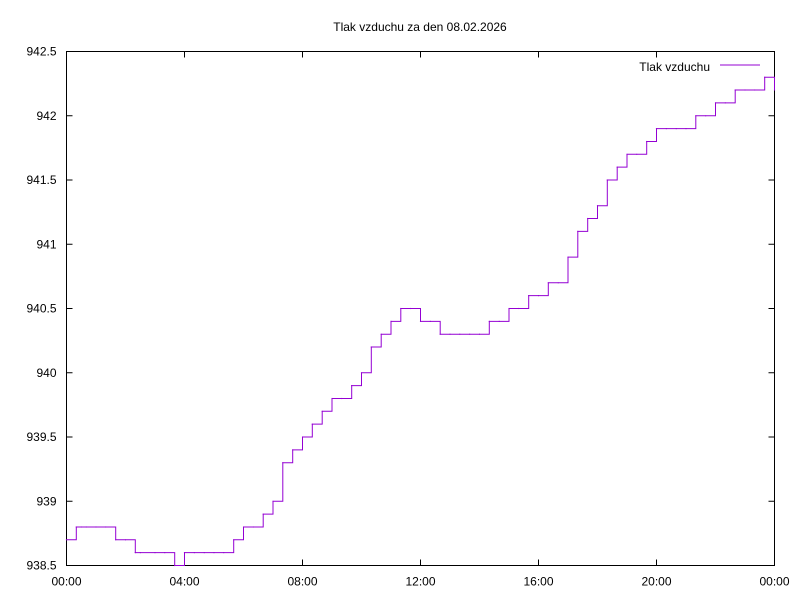 Image resolution: width=800 pixels, height=600 pixels. What do you see at coordinates (41, 309) in the screenshot?
I see `y-tick-label: 940.5` at bounding box center [41, 309].